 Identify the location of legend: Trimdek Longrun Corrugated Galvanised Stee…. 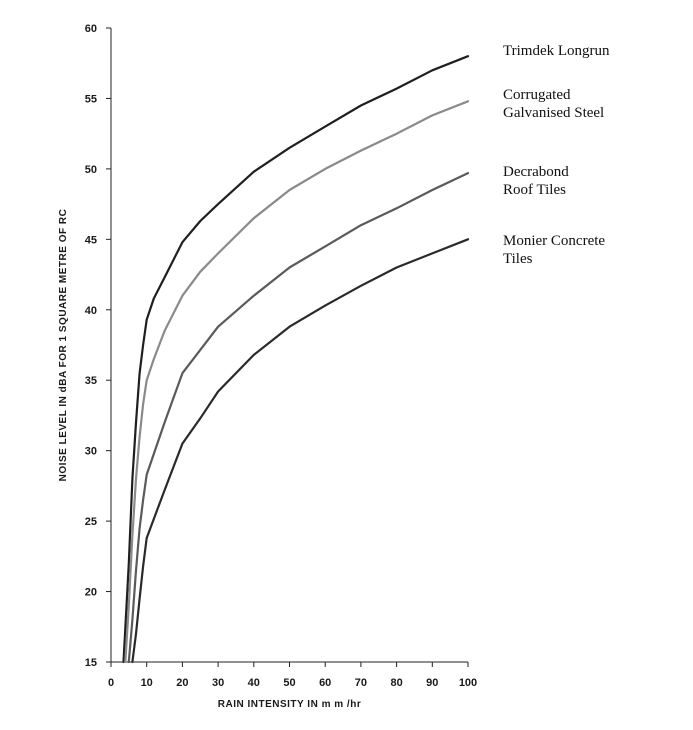
(556, 155).